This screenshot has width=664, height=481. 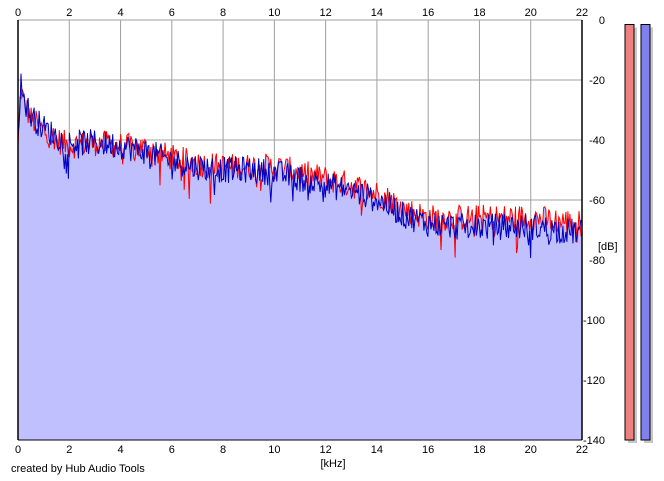 What do you see at coordinates (594, 321) in the screenshot?
I see `y-tick-label: -100` at bounding box center [594, 321].